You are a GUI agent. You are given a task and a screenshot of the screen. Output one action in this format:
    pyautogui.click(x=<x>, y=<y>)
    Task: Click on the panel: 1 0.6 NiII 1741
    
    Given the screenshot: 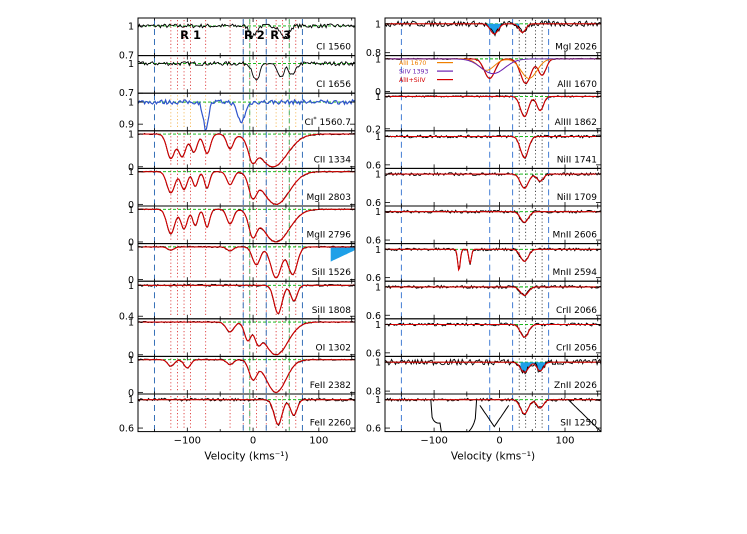 What is the action you would take?
    pyautogui.click(x=484, y=150)
    